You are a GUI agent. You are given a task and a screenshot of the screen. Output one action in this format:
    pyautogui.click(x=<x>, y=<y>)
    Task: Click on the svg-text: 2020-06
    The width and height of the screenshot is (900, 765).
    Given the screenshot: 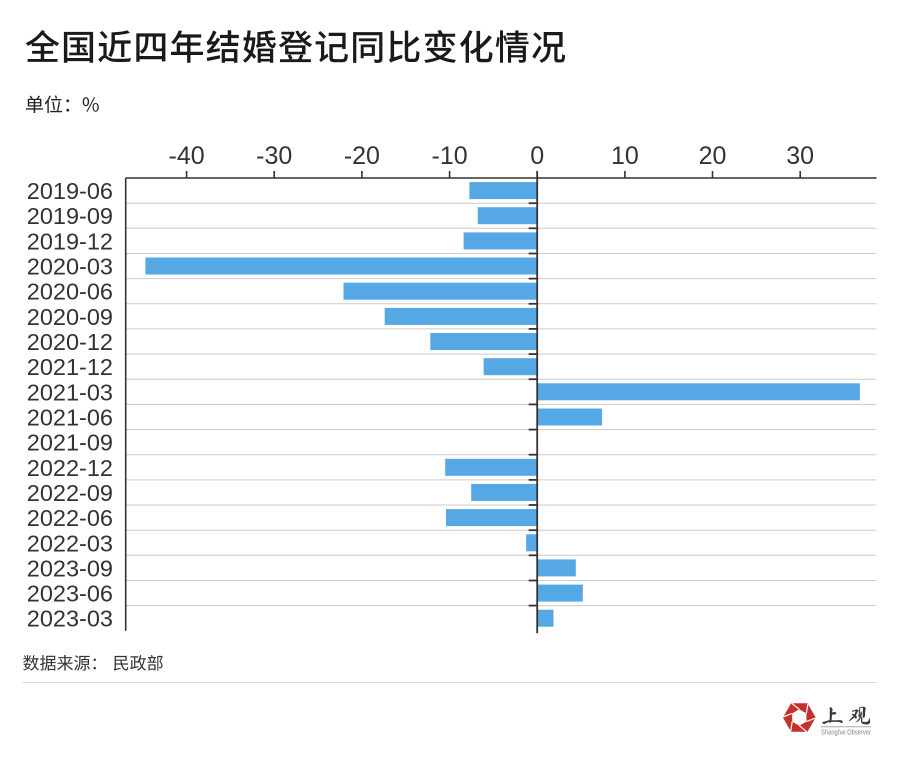 What is the action you would take?
    pyautogui.click(x=70, y=292)
    